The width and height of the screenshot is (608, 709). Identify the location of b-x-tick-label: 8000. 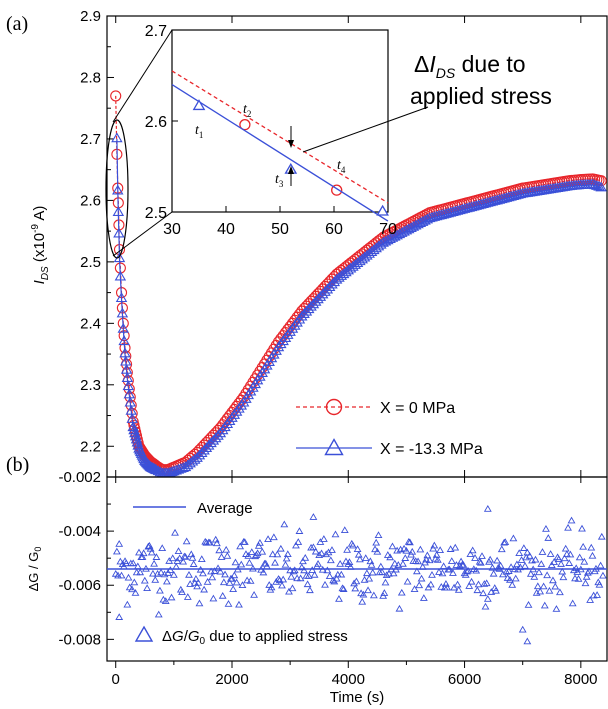
(580, 679).